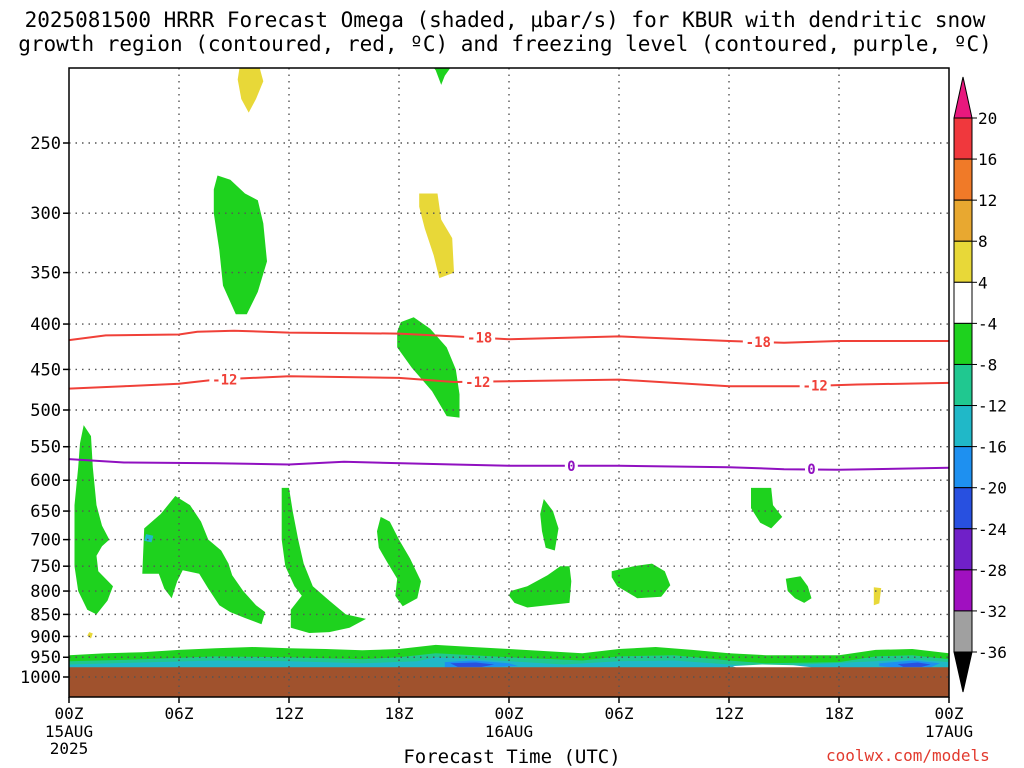 This screenshot has width=1024, height=768. What do you see at coordinates (45, 658) in the screenshot?
I see `y-tick-label-950: 950` at bounding box center [45, 658].